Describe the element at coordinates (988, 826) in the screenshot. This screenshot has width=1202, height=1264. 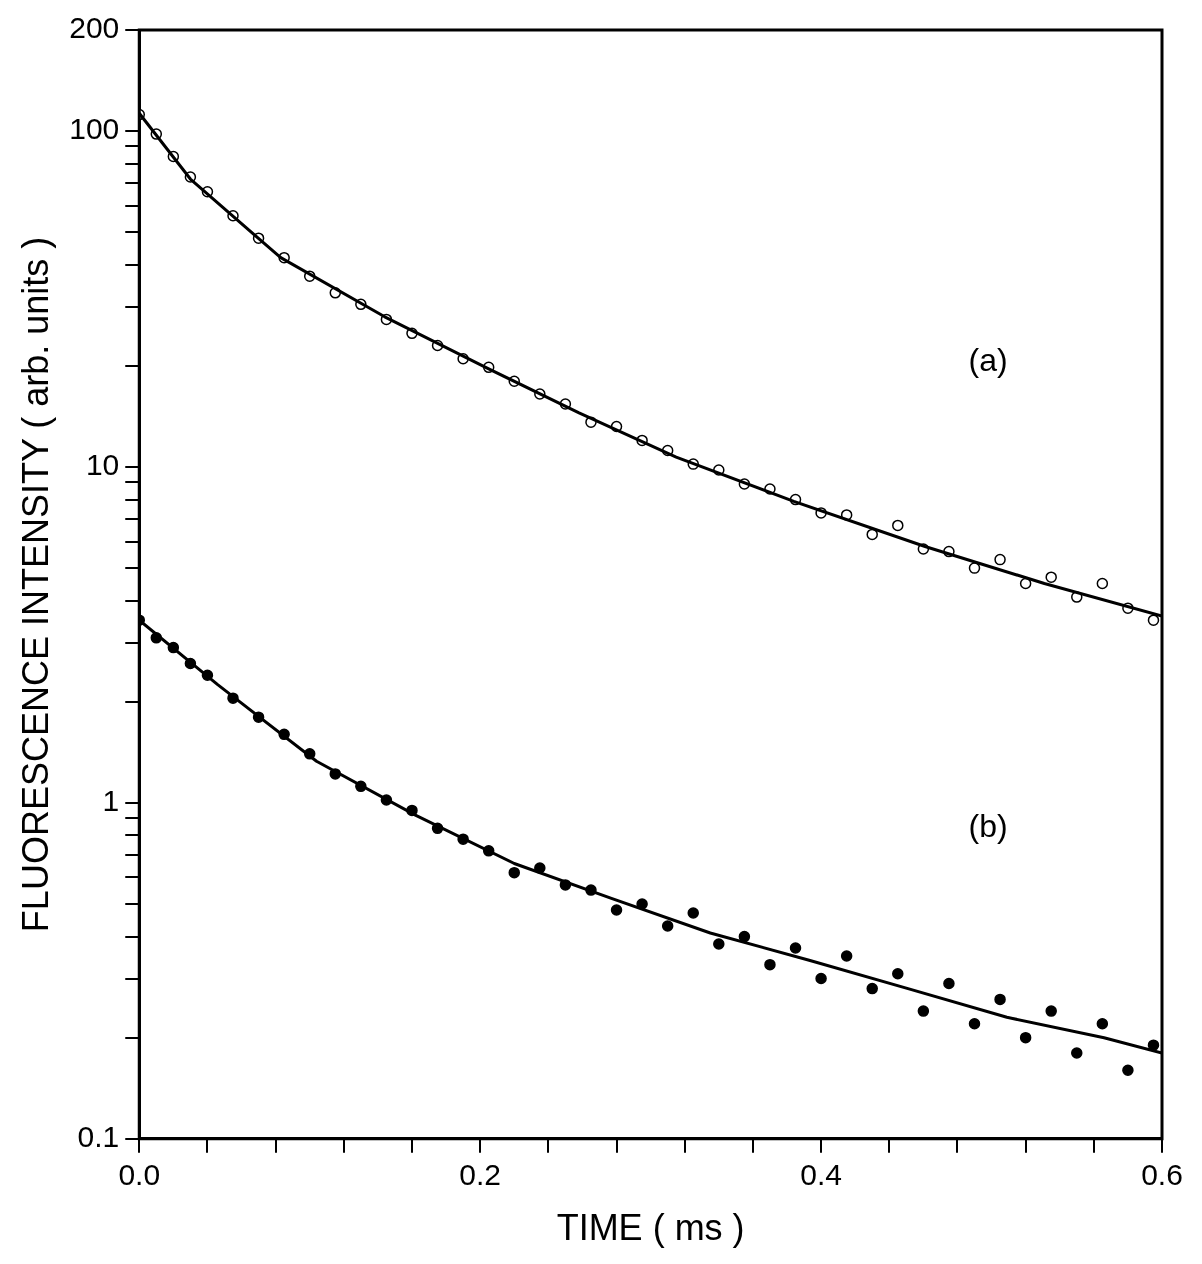
I see `annotation: (b)` at that location.